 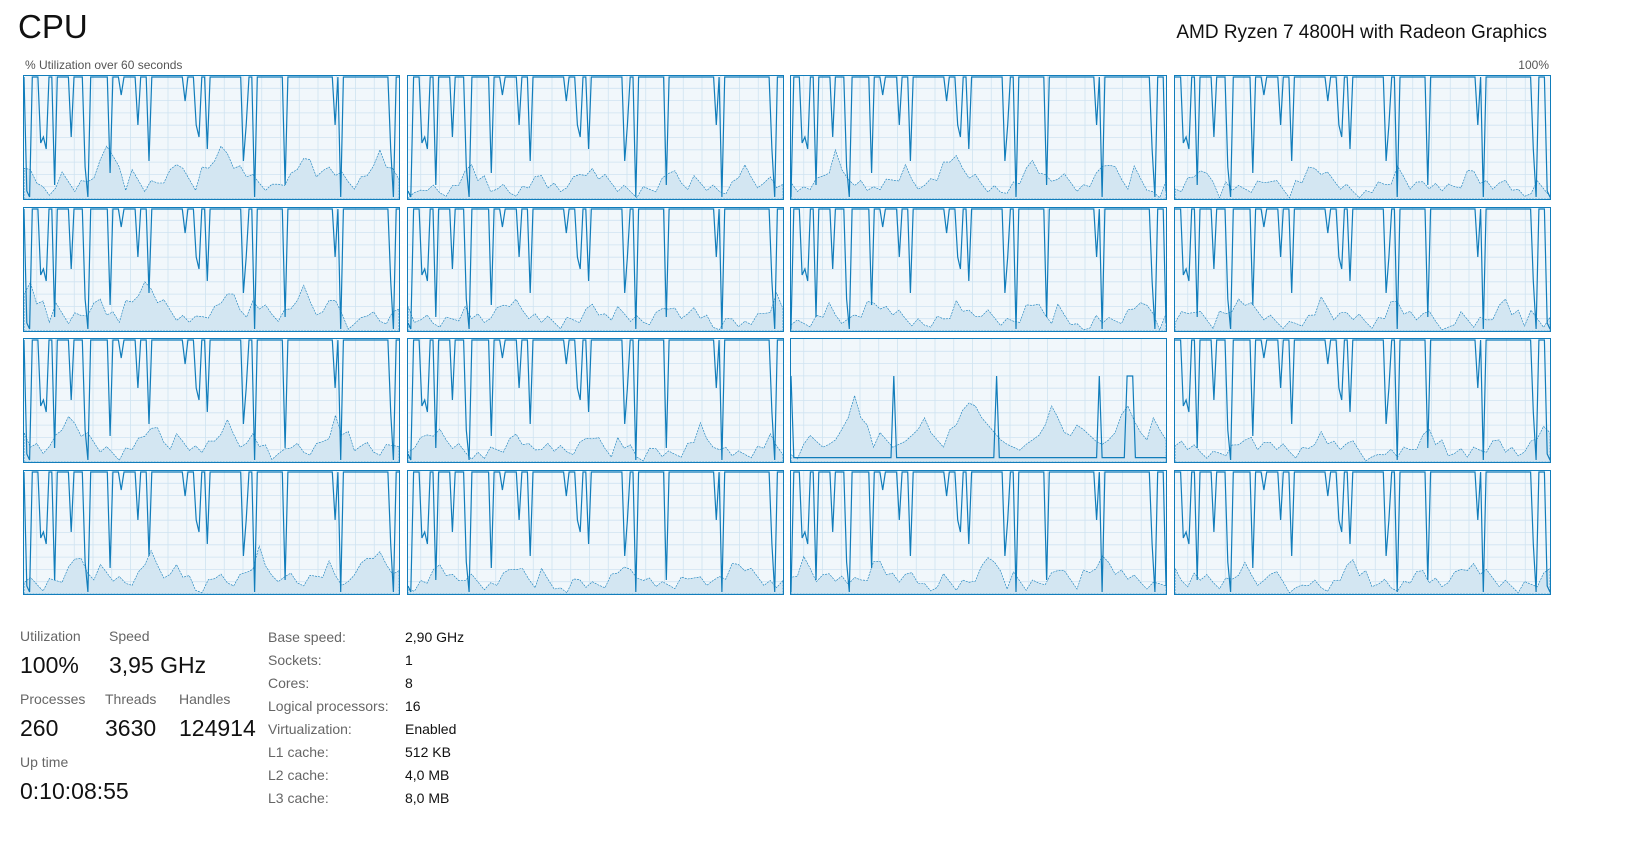 What do you see at coordinates (53, 26) in the screenshot?
I see `page-title: CPU` at bounding box center [53, 26].